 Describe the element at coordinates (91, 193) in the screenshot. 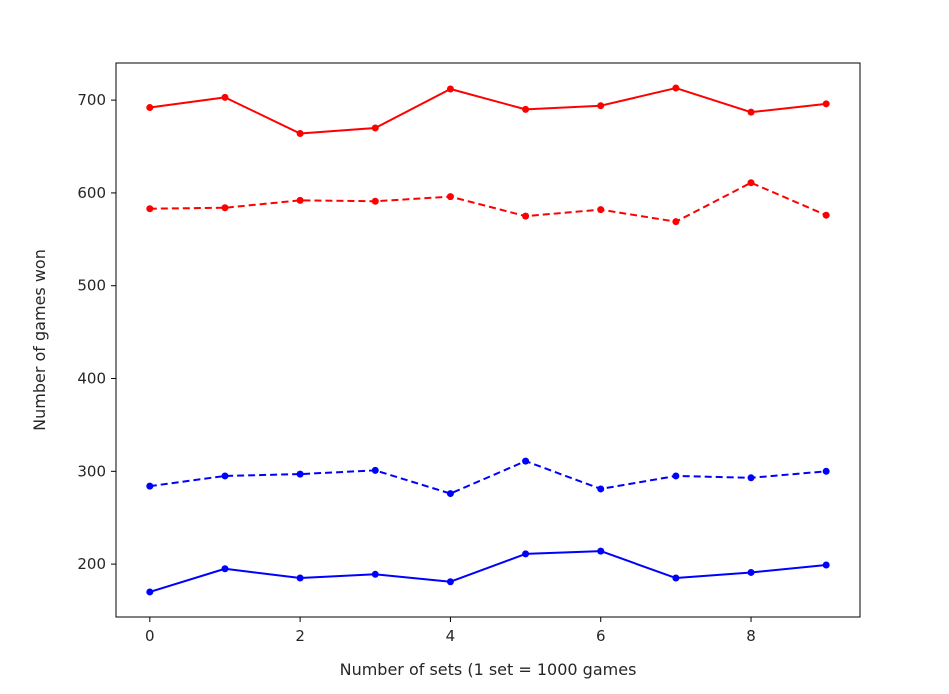

I see `y-tick-label: 600` at that location.